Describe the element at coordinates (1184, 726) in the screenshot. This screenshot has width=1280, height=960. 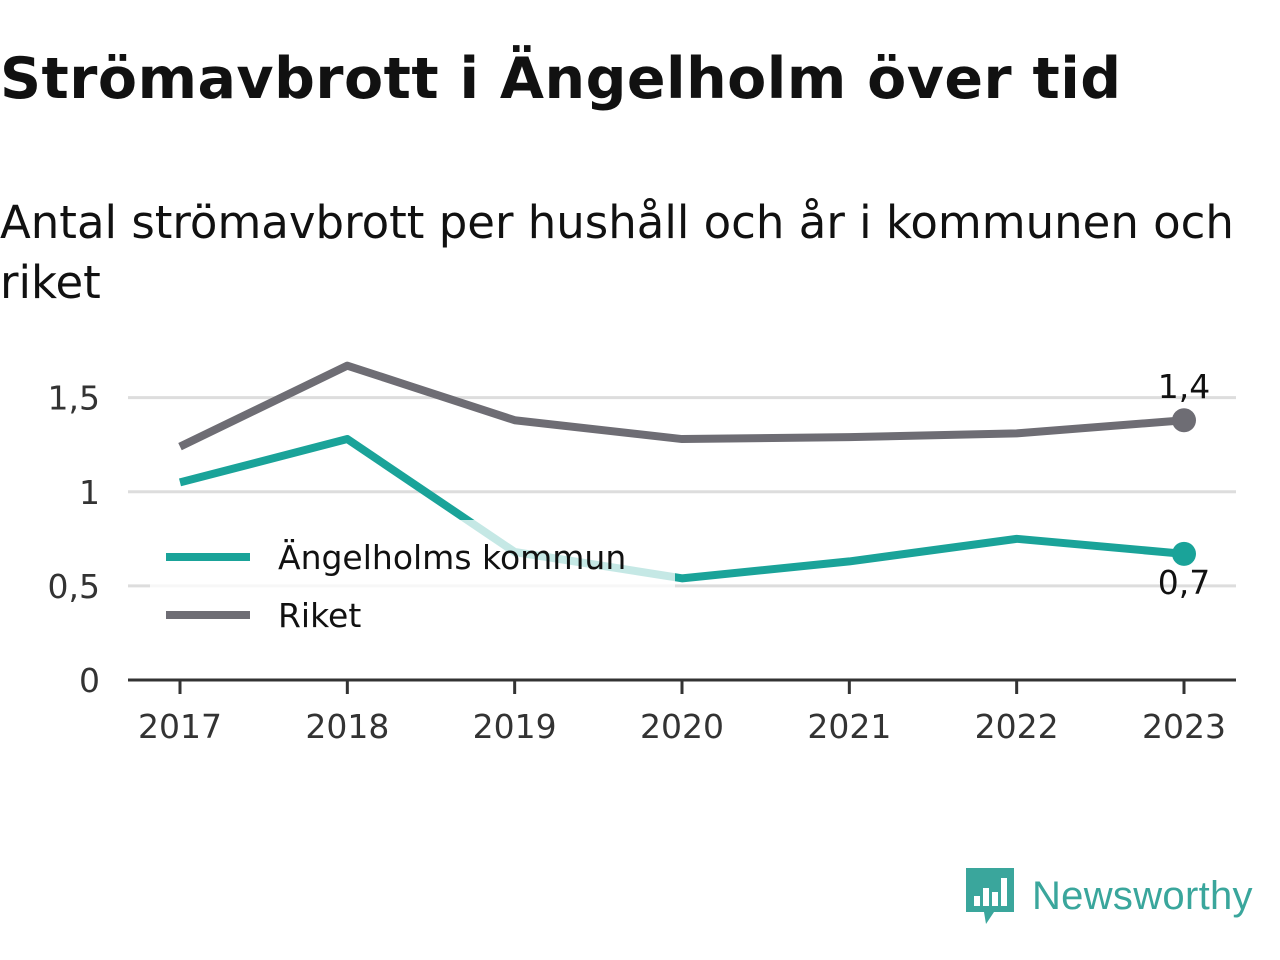
I see `x-tick-label: 2023` at that location.